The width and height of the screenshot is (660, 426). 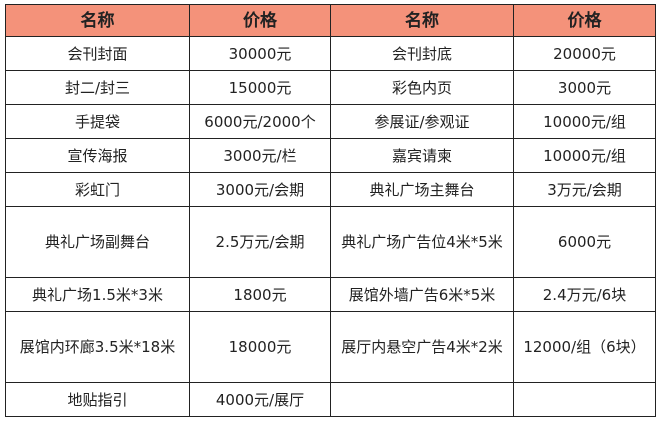 What do you see at coordinates (584, 189) in the screenshot?
I see `price-cell: 3万元/会期` at bounding box center [584, 189].